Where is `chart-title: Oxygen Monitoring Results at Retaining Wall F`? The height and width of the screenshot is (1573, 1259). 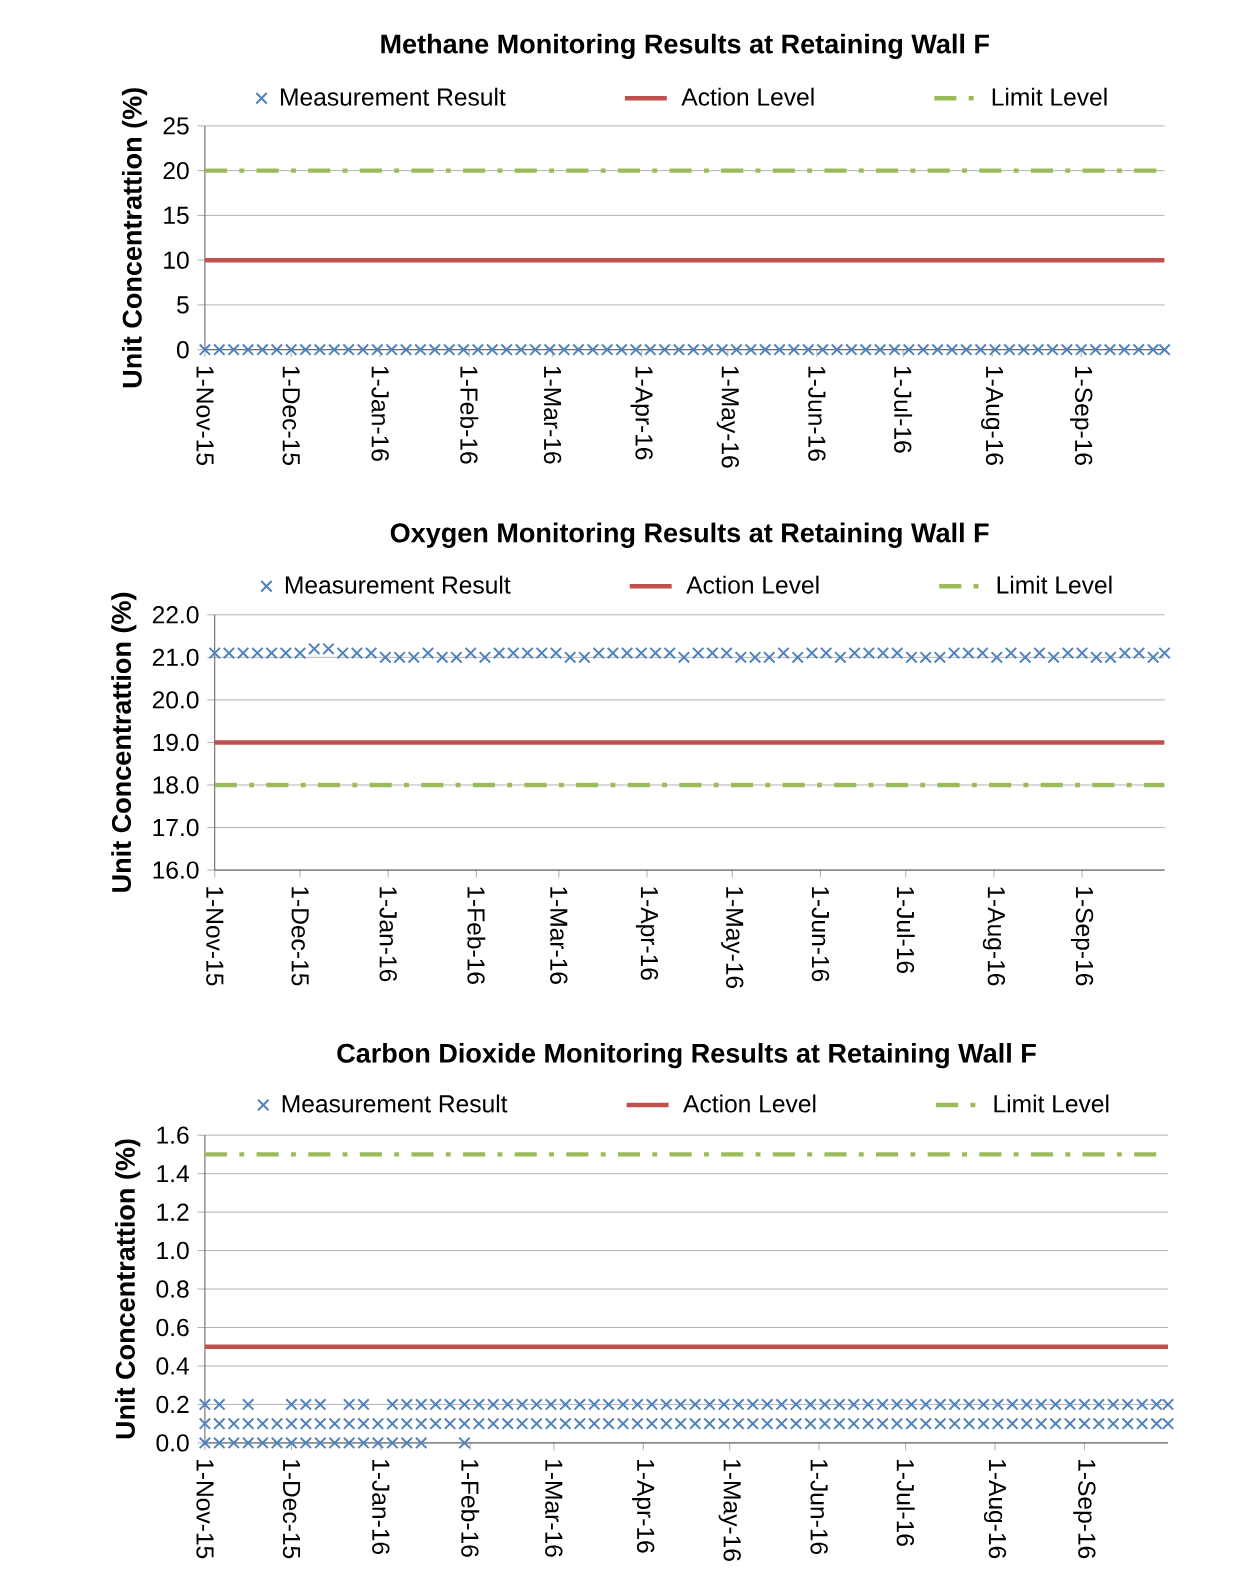 chart-title: Oxygen Monitoring Results at Retaining Wall F is located at coordinates (689, 535).